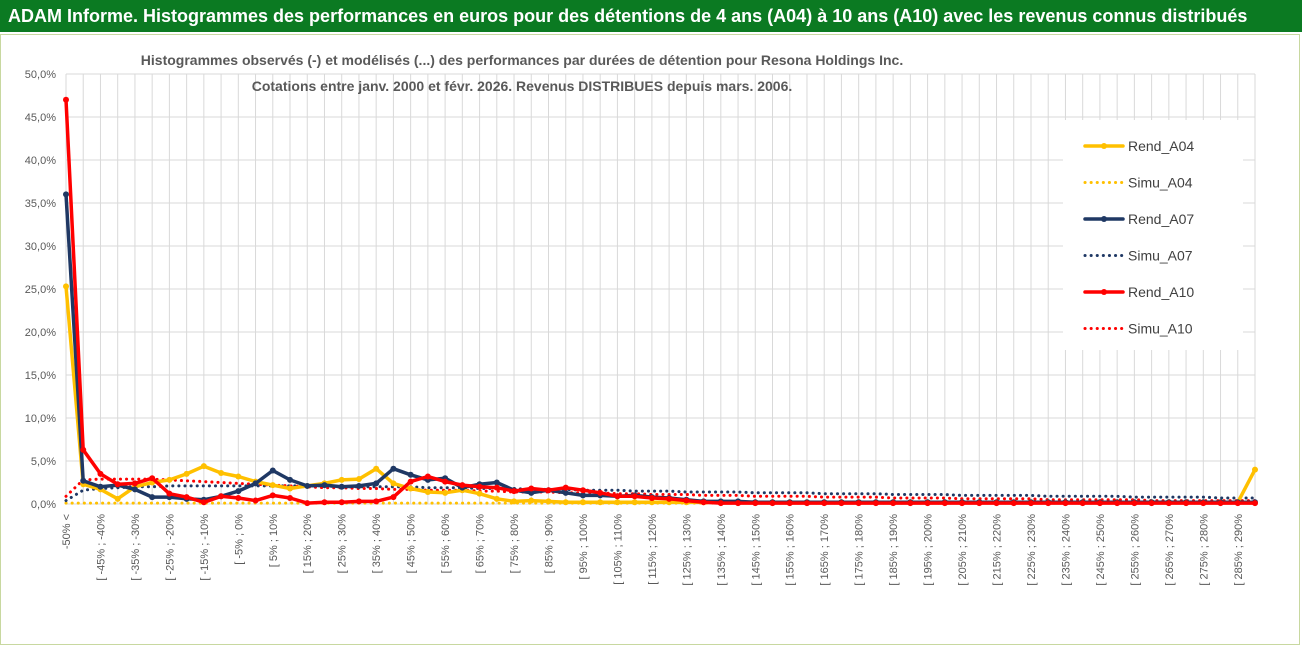 This screenshot has height=647, width=1302. What do you see at coordinates (136, 547) in the screenshot?
I see `x-tick-label: [ -35% ; -30%` at bounding box center [136, 547].